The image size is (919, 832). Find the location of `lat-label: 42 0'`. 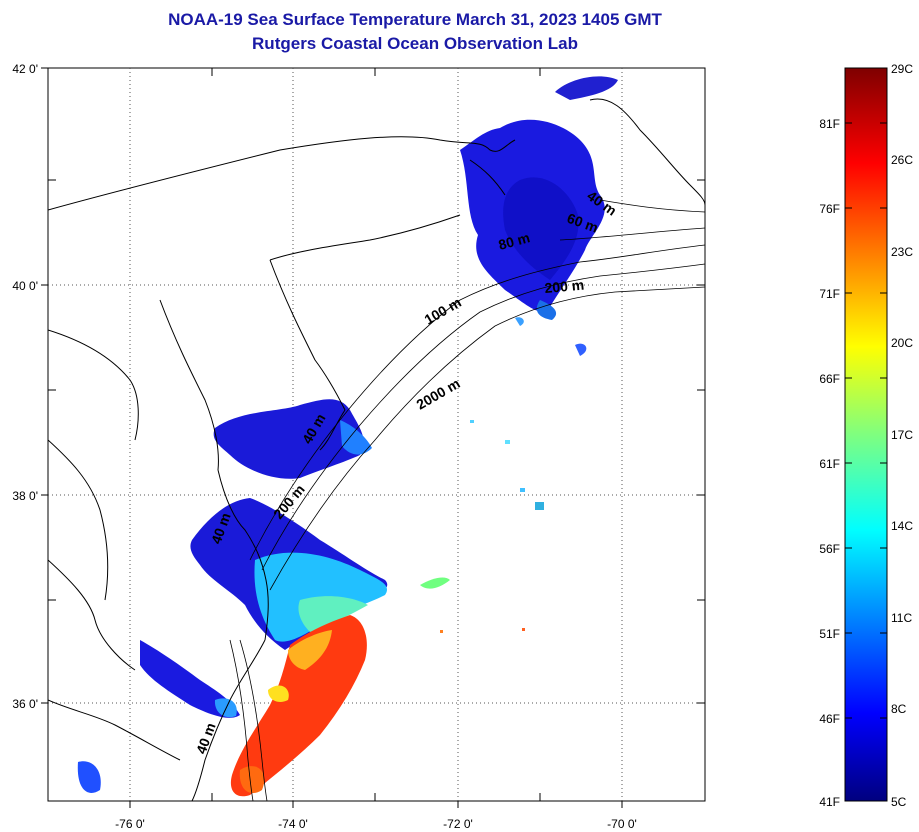

lat-label: 42 0' is located at coordinates (25, 69).